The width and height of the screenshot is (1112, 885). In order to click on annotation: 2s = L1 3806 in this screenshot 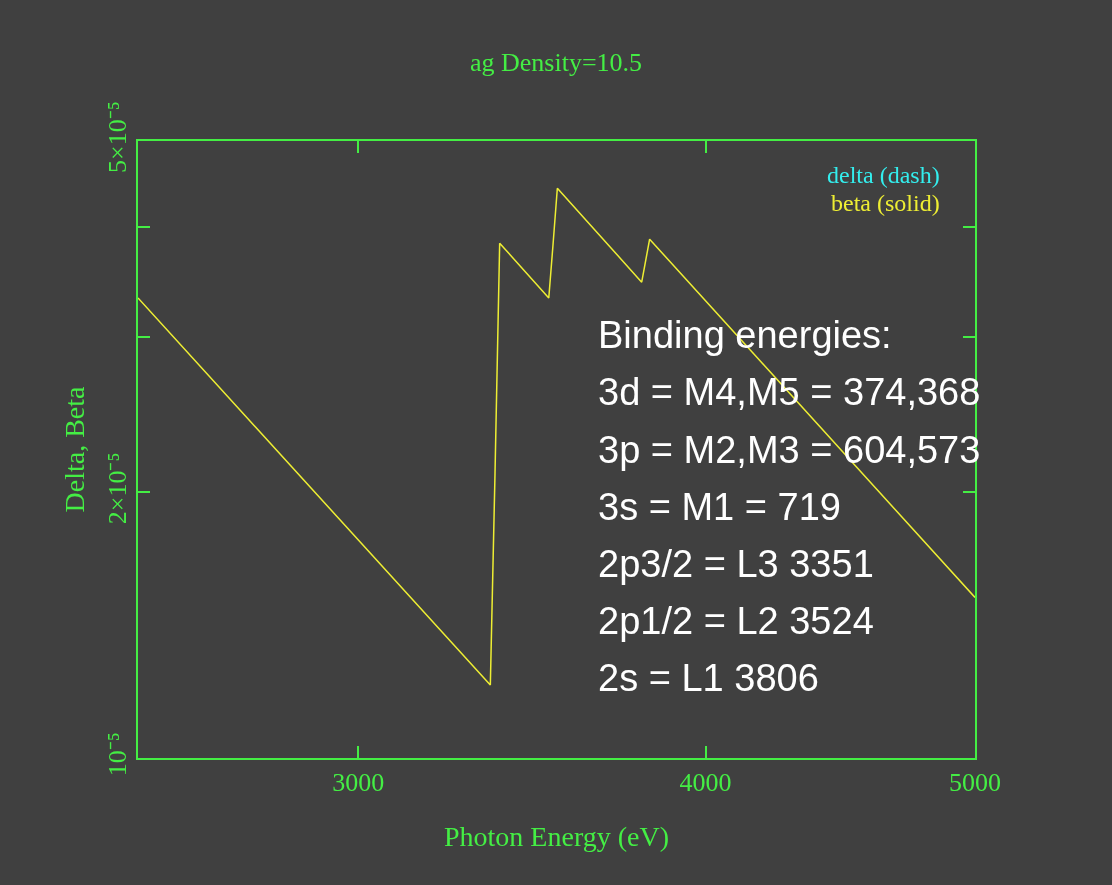, I will do `click(708, 678)`.